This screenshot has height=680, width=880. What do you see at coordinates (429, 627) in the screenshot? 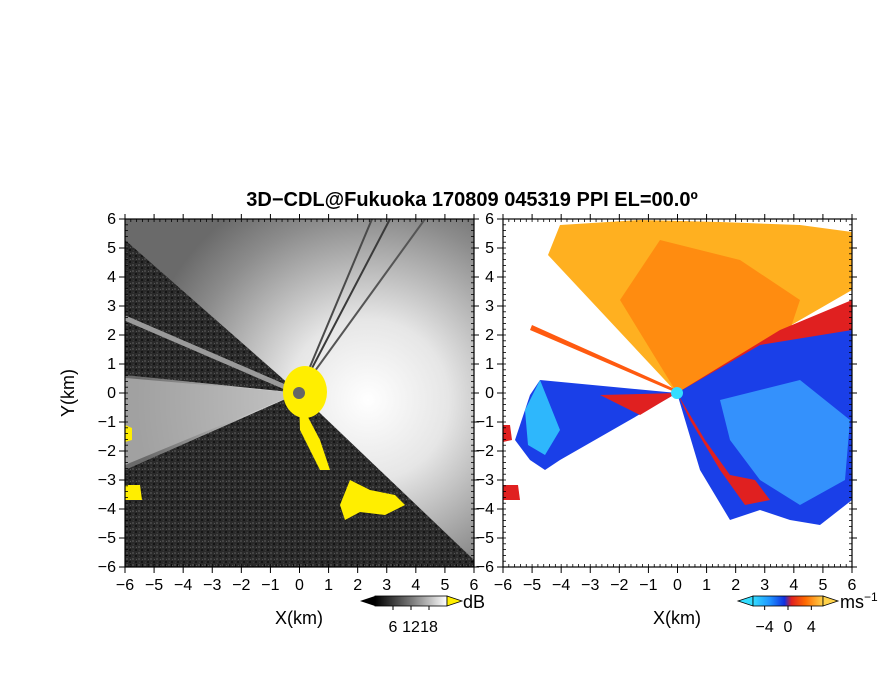
I see `colorbar-tick-label: 18` at bounding box center [429, 627].